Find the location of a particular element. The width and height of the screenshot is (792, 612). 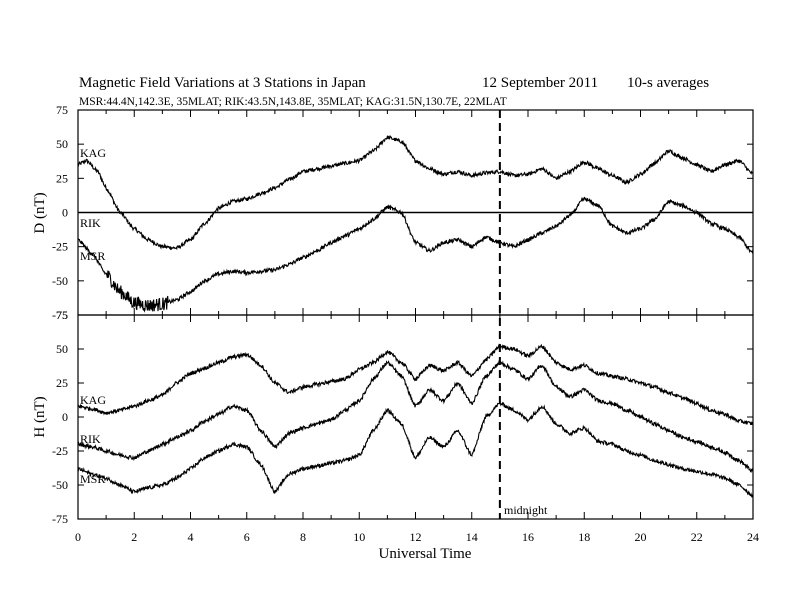

x-tick-label: 22 is located at coordinates (697, 537).